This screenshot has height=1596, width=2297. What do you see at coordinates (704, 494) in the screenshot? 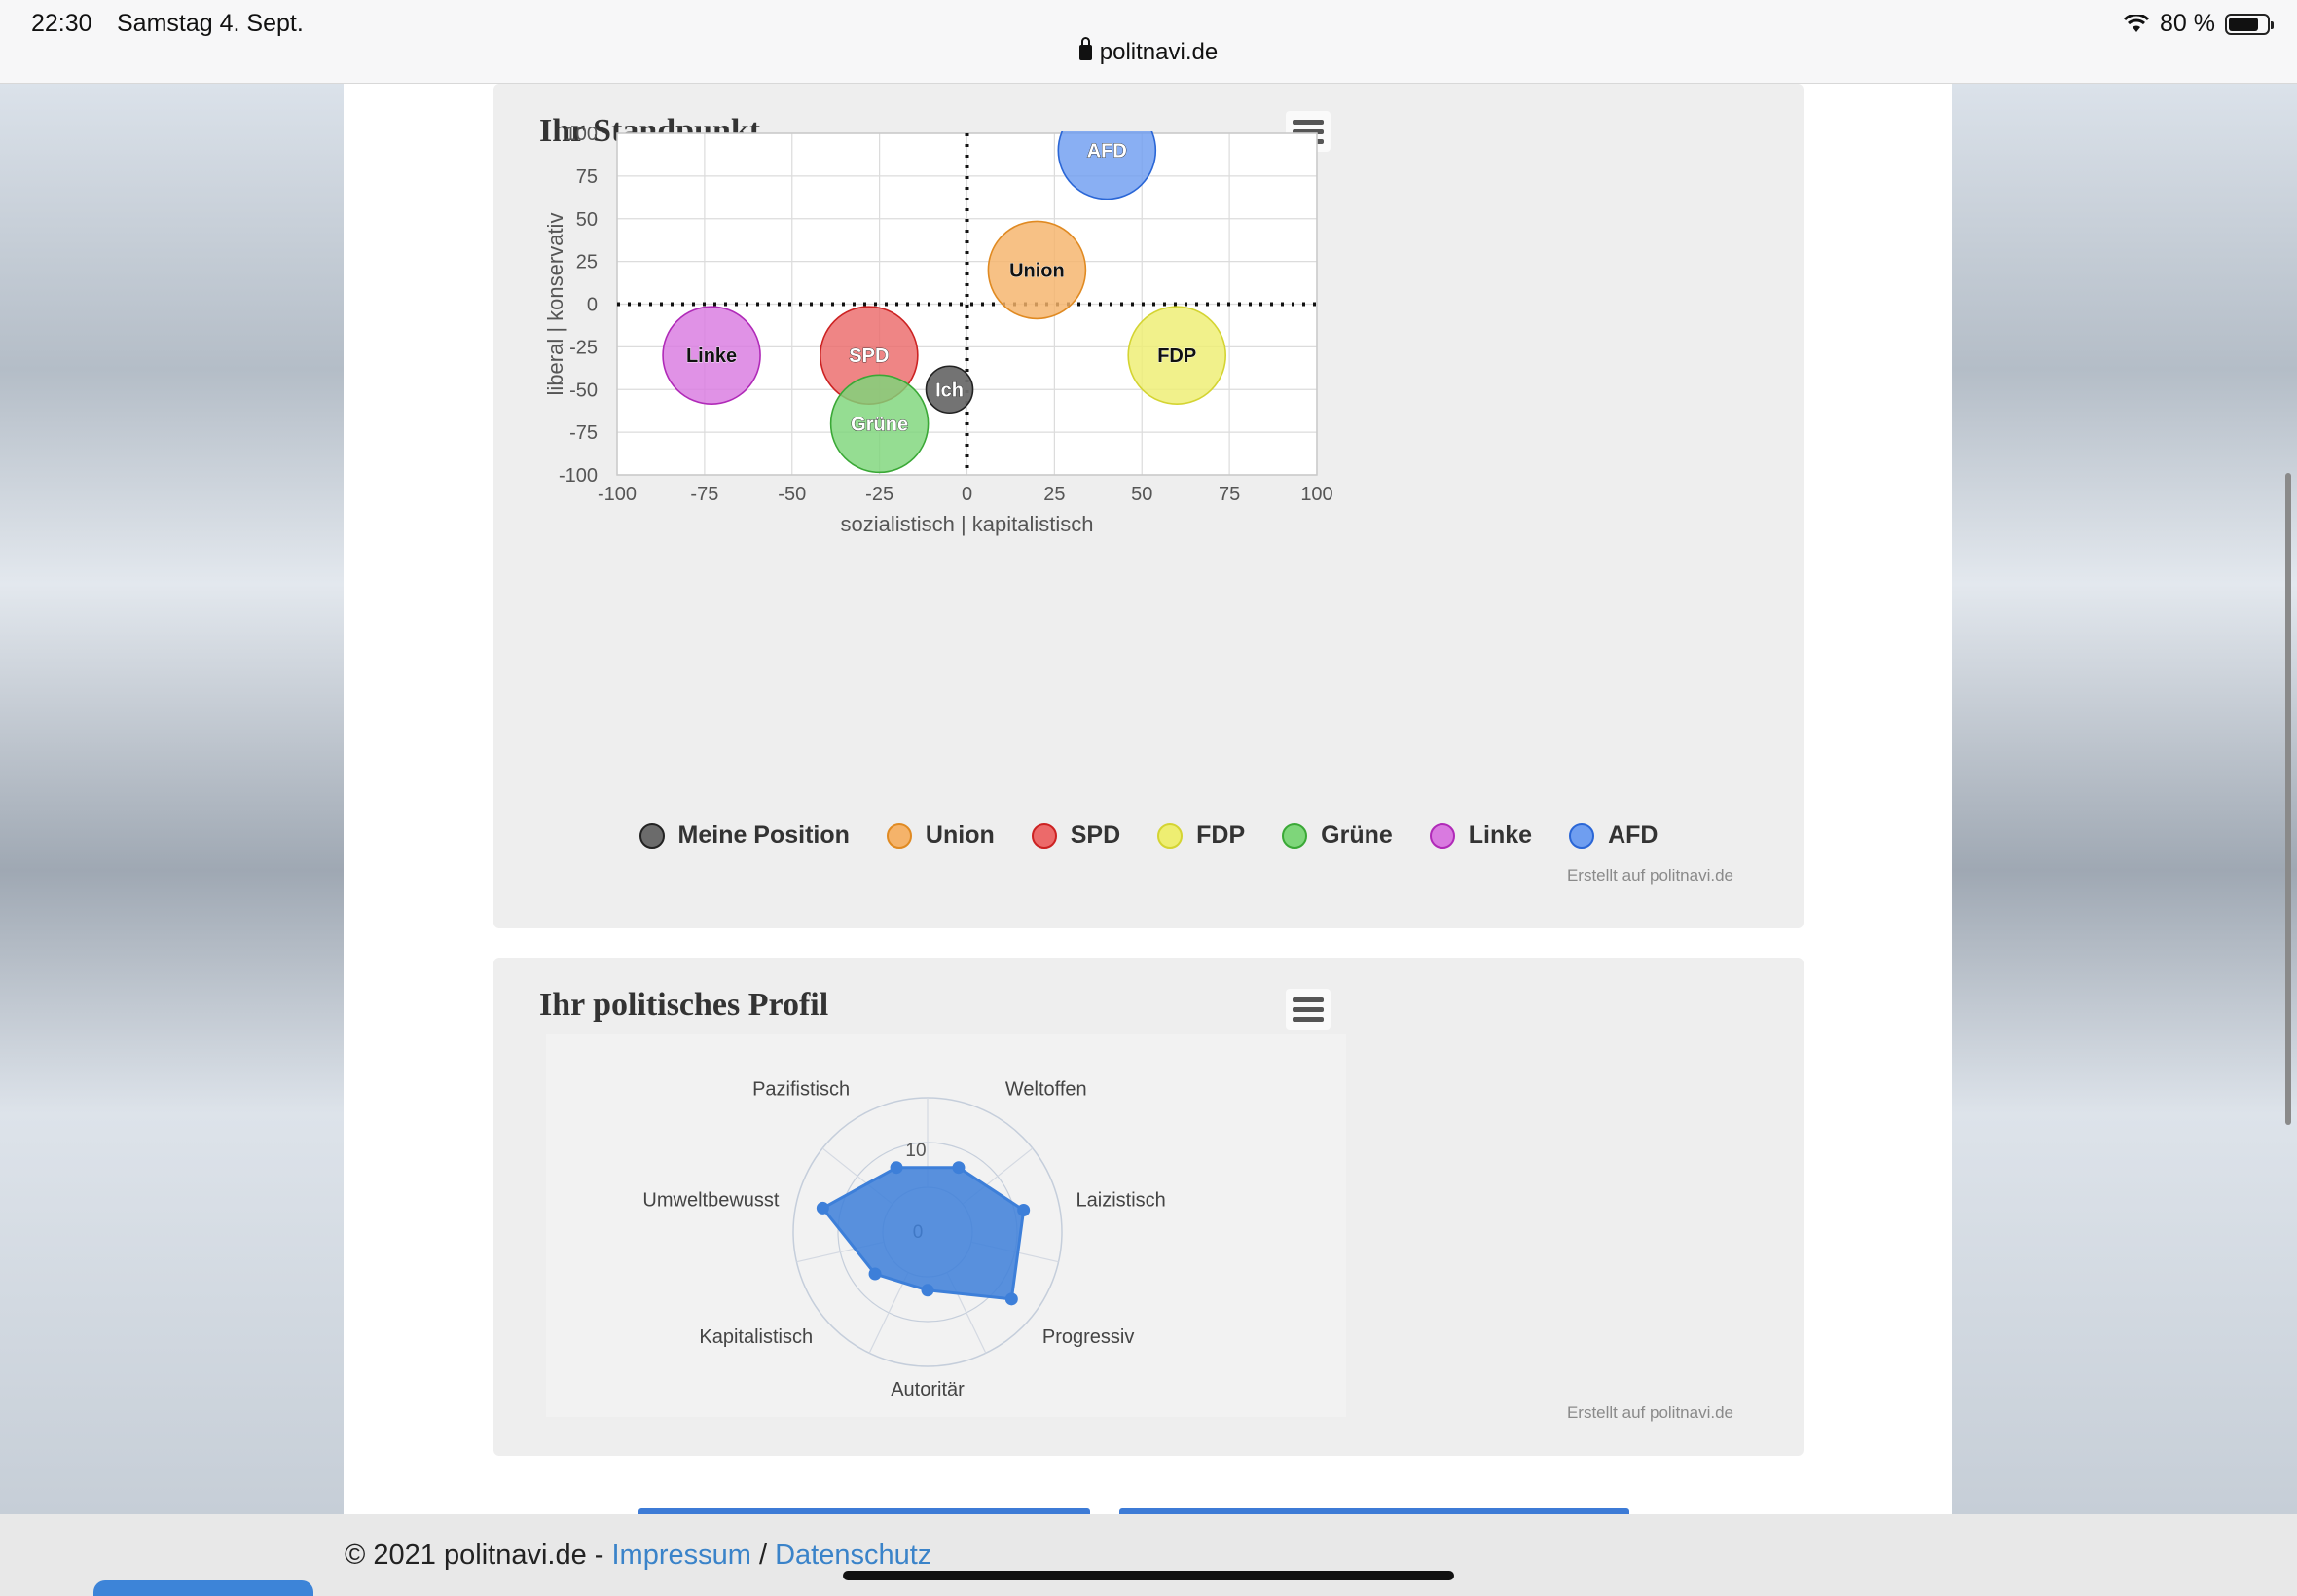
I see `x-tick-label: -75` at bounding box center [704, 494].